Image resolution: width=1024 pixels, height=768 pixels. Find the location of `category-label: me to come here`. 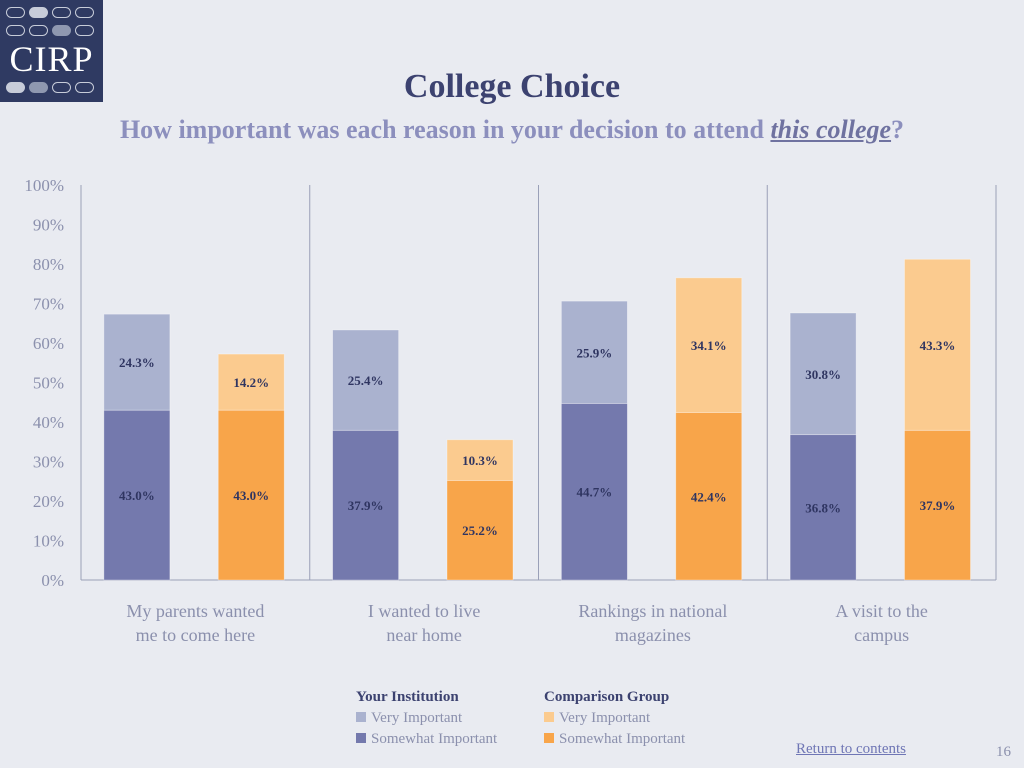

category-label: me to come here is located at coordinates (195, 635).